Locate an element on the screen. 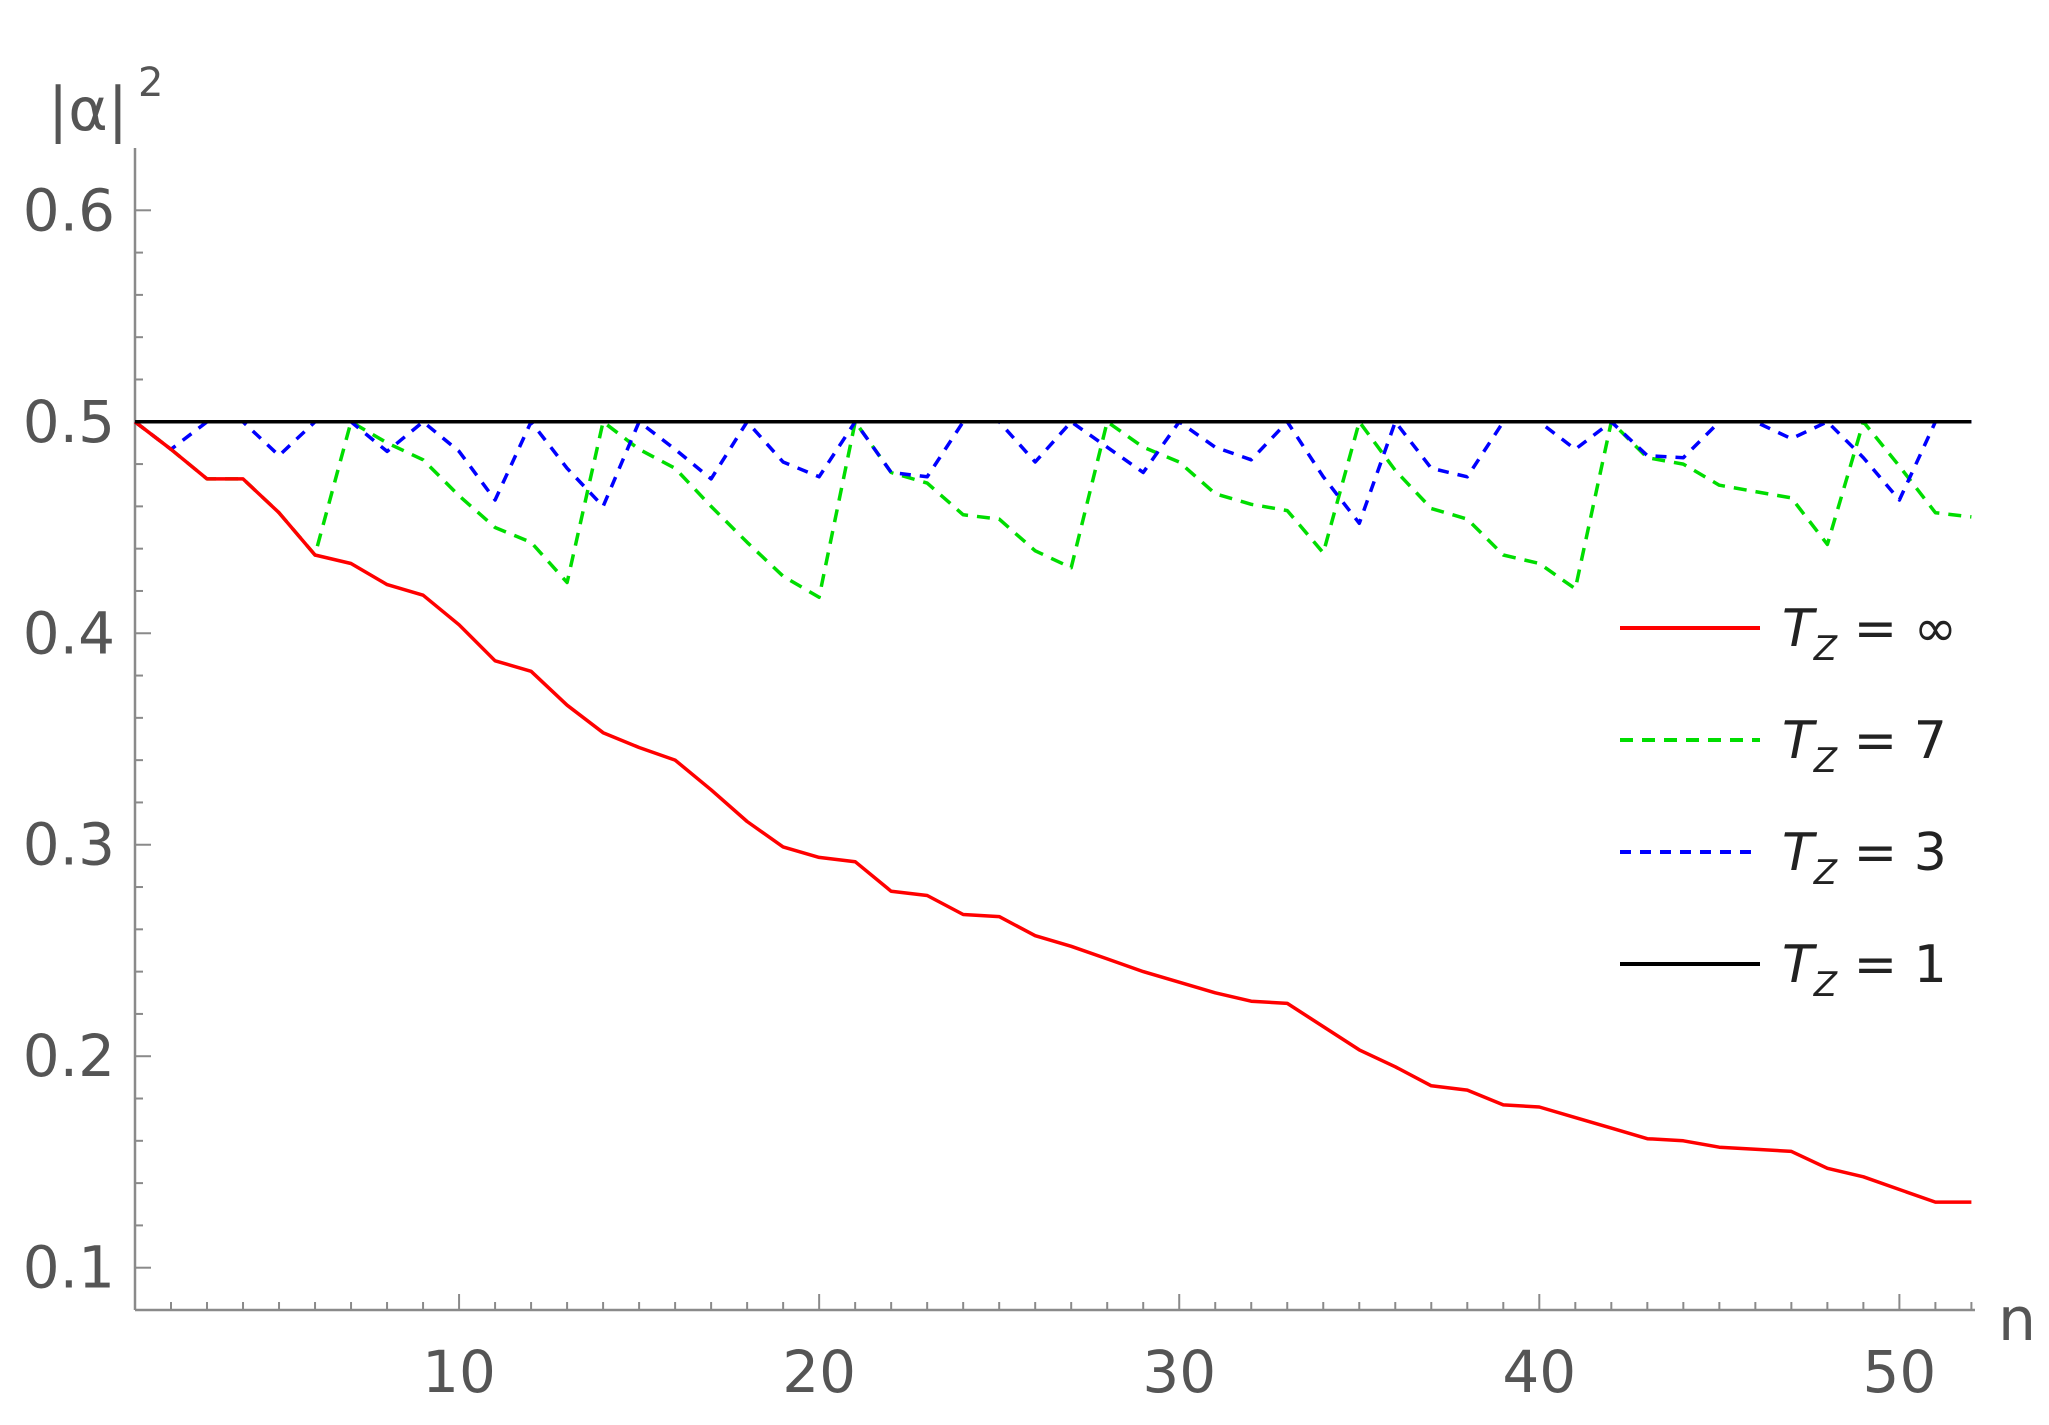 The image size is (2049, 1425). x-tick-label: 40 is located at coordinates (1539, 1372).